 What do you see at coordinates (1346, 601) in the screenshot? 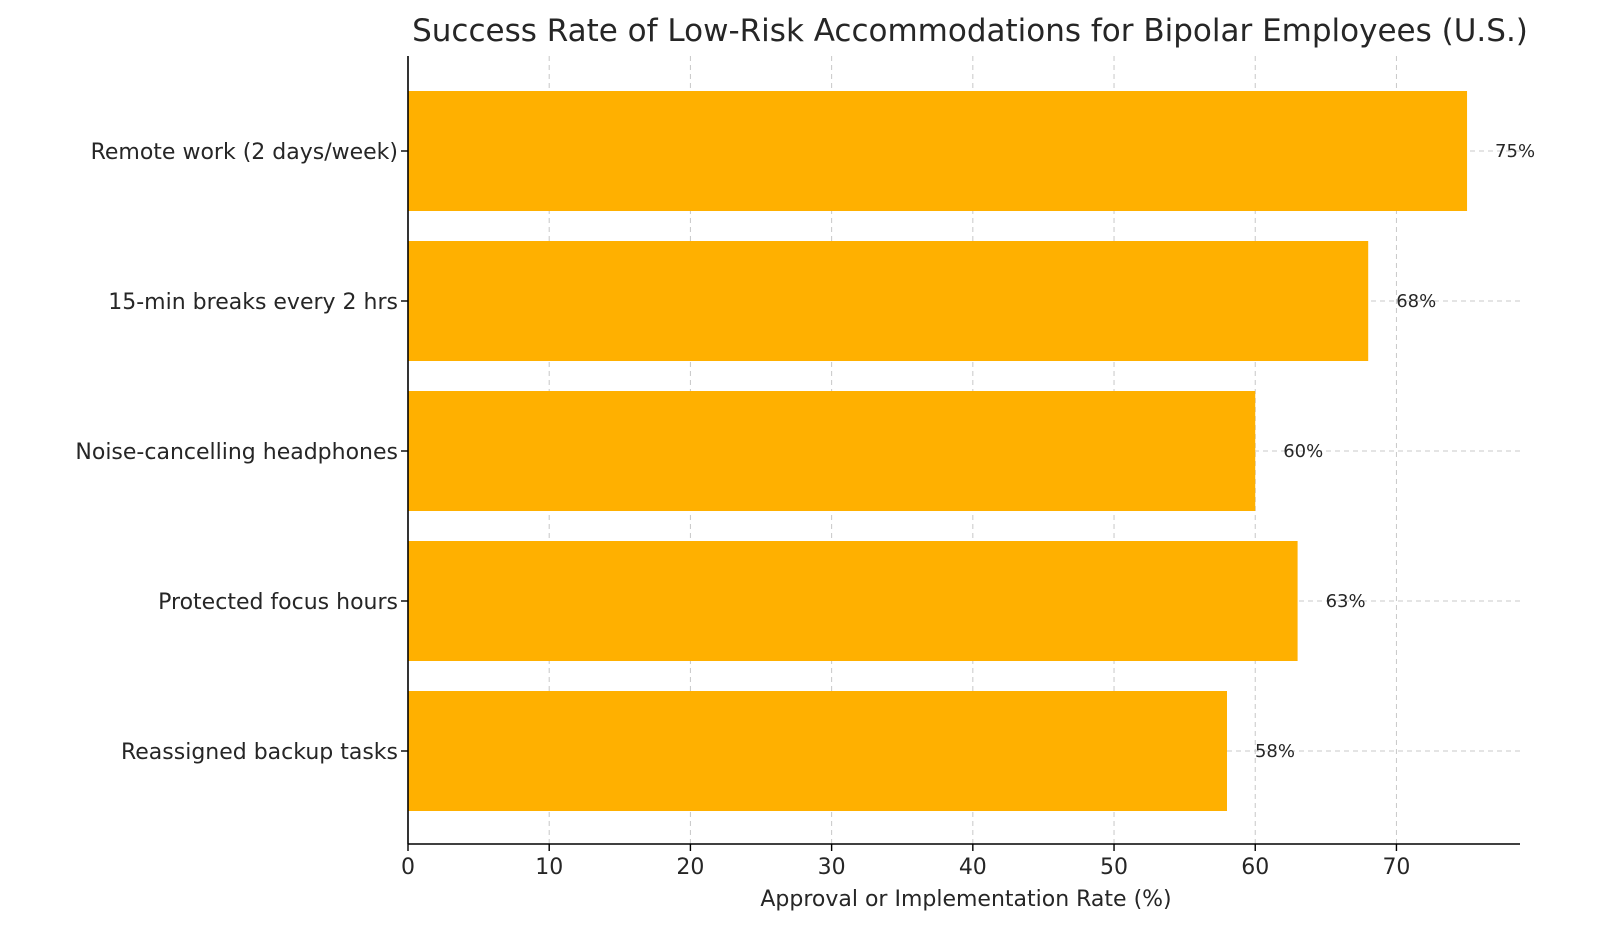
I see `value-label: 63%` at bounding box center [1346, 601].